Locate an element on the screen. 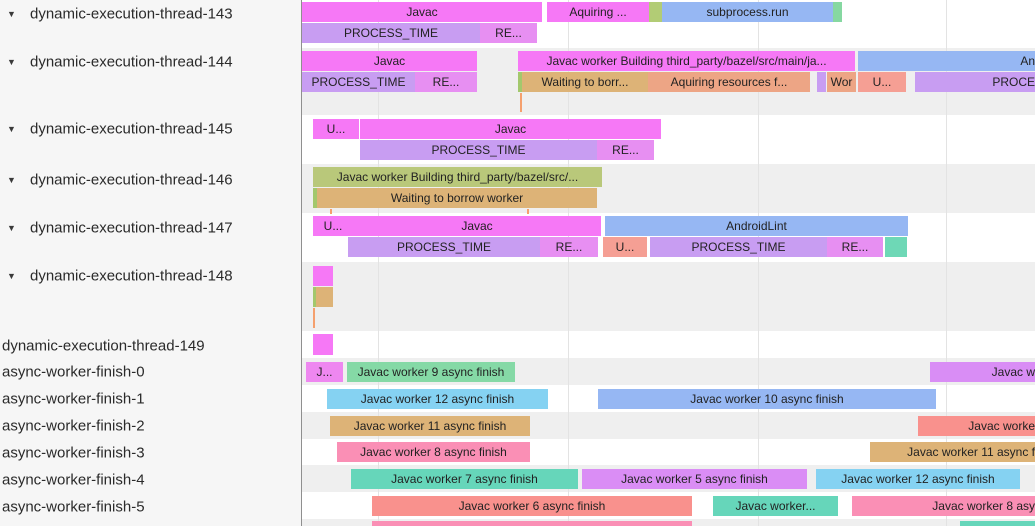 This screenshot has height=526, width=1035. trace-slice: Javac worker 6 async finish is located at coordinates (532, 506).